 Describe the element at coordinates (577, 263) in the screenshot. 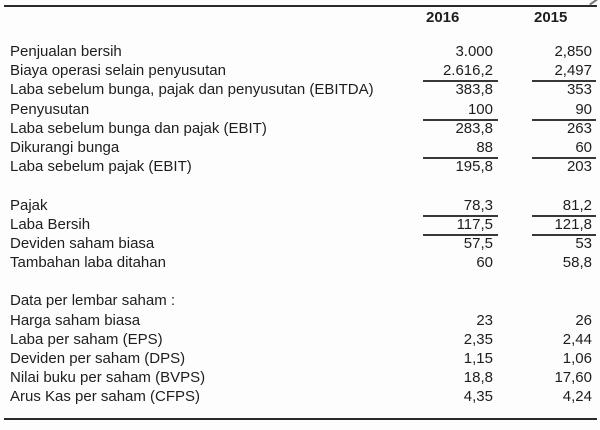

I see `value-2015: 58,8` at that location.